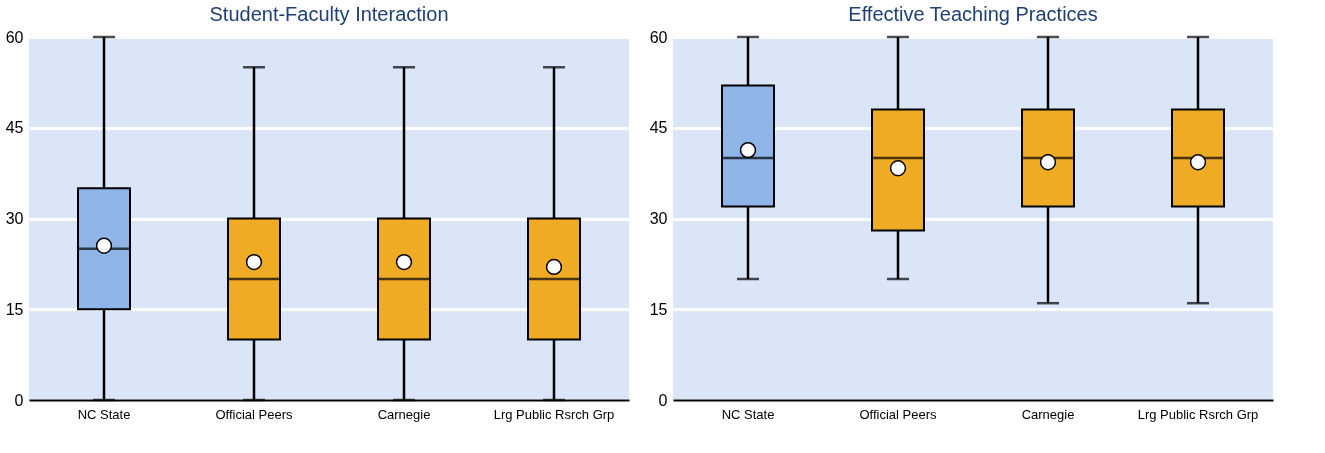  I want to click on chart-title: Effective Teaching Practices, so click(973, 14).